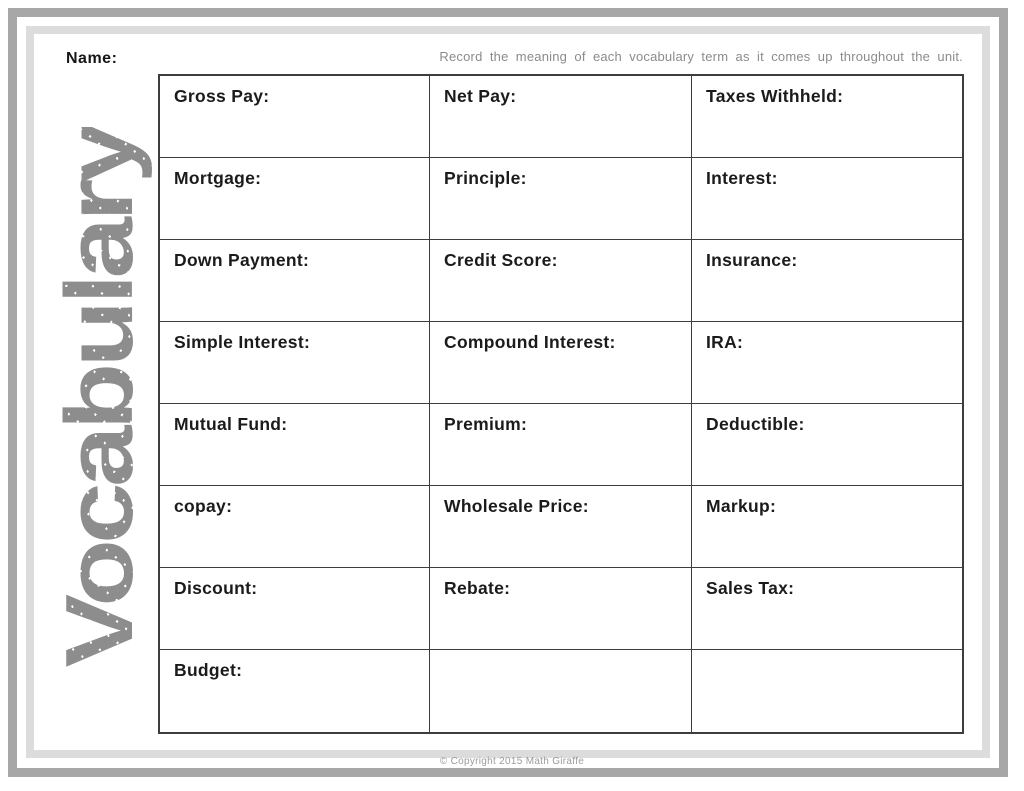  What do you see at coordinates (242, 342) in the screenshot?
I see `vocab-term-label: Simple Interest:` at bounding box center [242, 342].